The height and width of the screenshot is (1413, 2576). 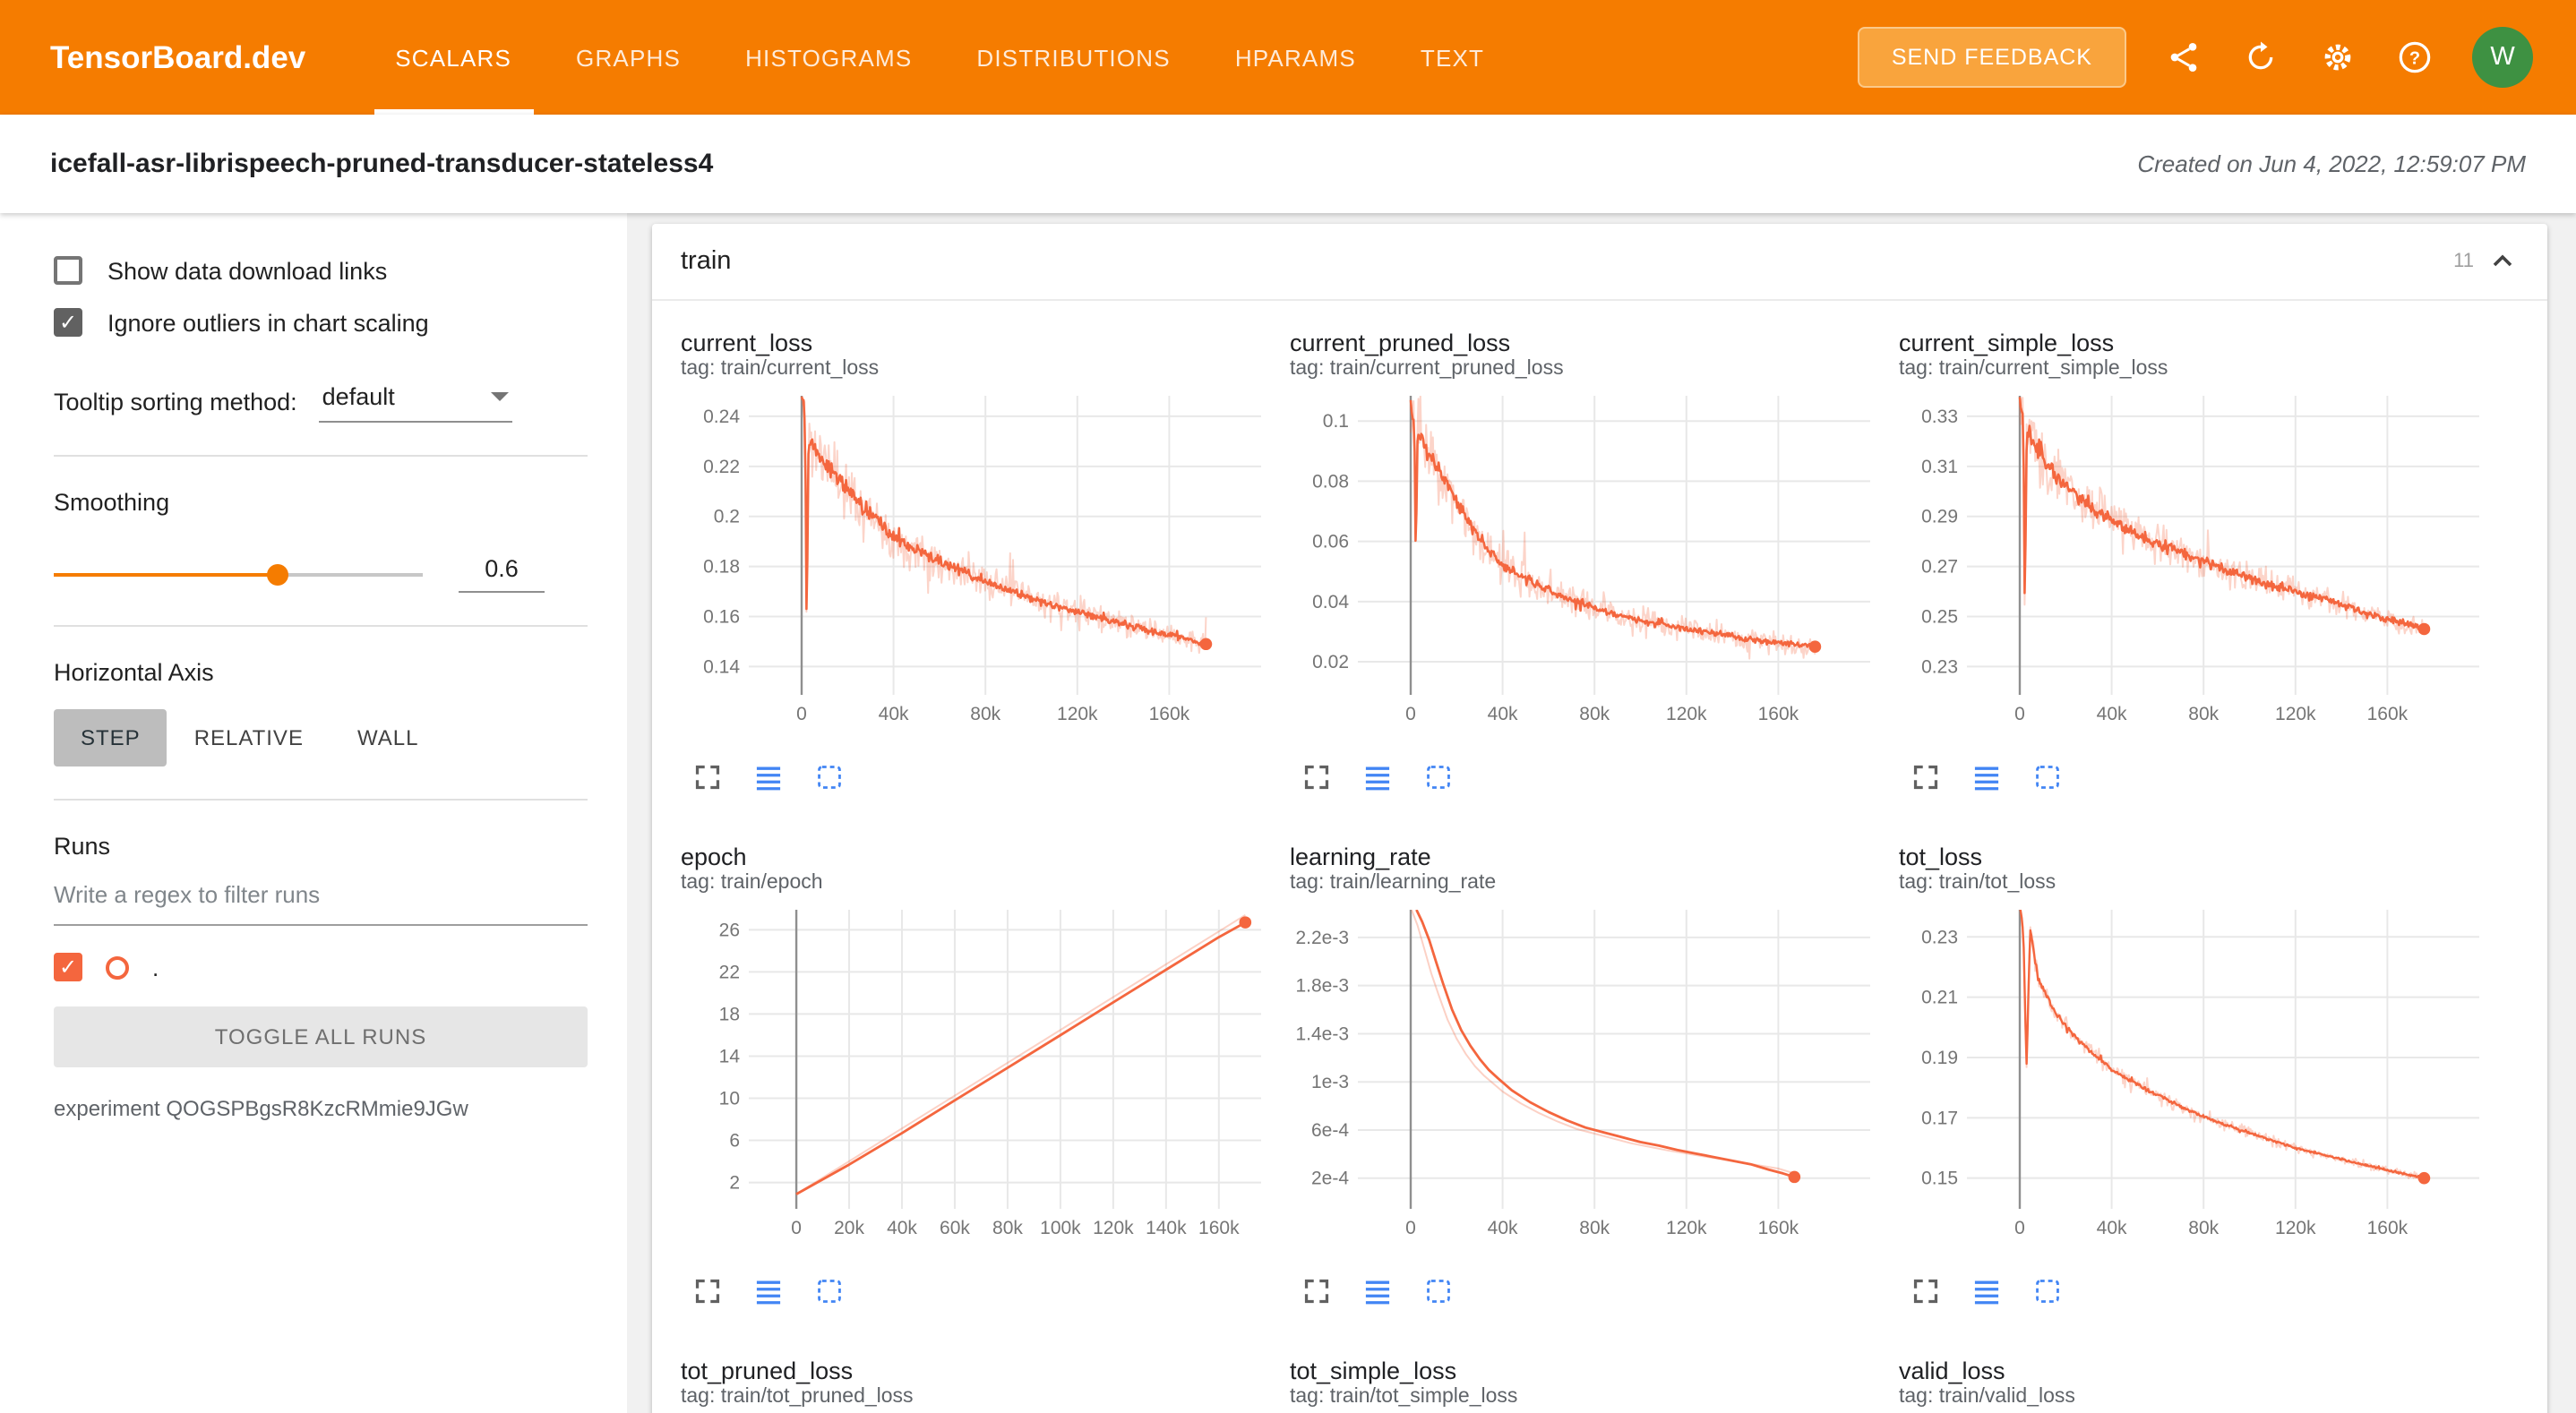 What do you see at coordinates (829, 57) in the screenshot?
I see `nav-tab-histograms: HISTOGRAMS` at bounding box center [829, 57].